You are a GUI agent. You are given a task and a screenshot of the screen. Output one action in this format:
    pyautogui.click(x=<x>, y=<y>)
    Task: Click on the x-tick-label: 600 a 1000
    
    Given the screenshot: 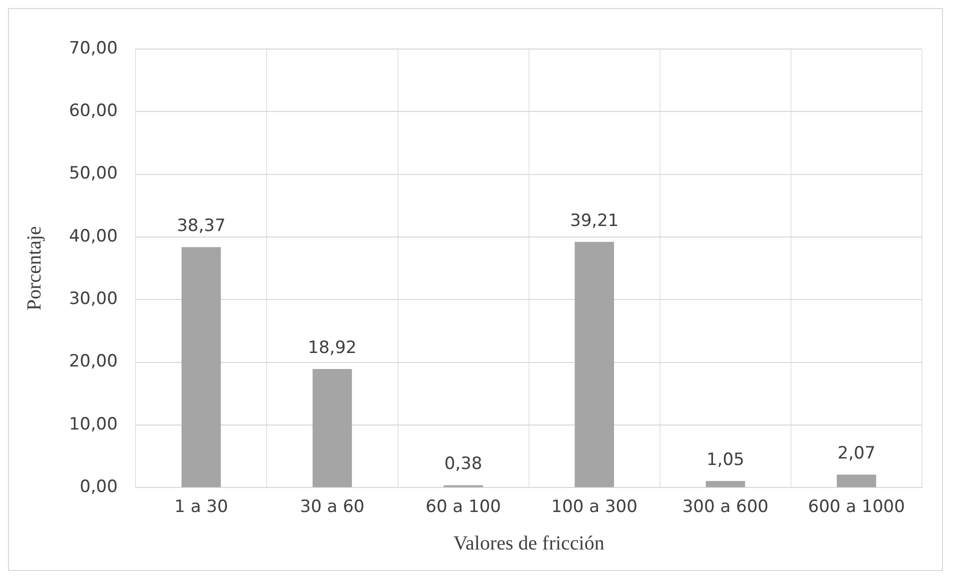 What is the action you would take?
    pyautogui.click(x=856, y=507)
    